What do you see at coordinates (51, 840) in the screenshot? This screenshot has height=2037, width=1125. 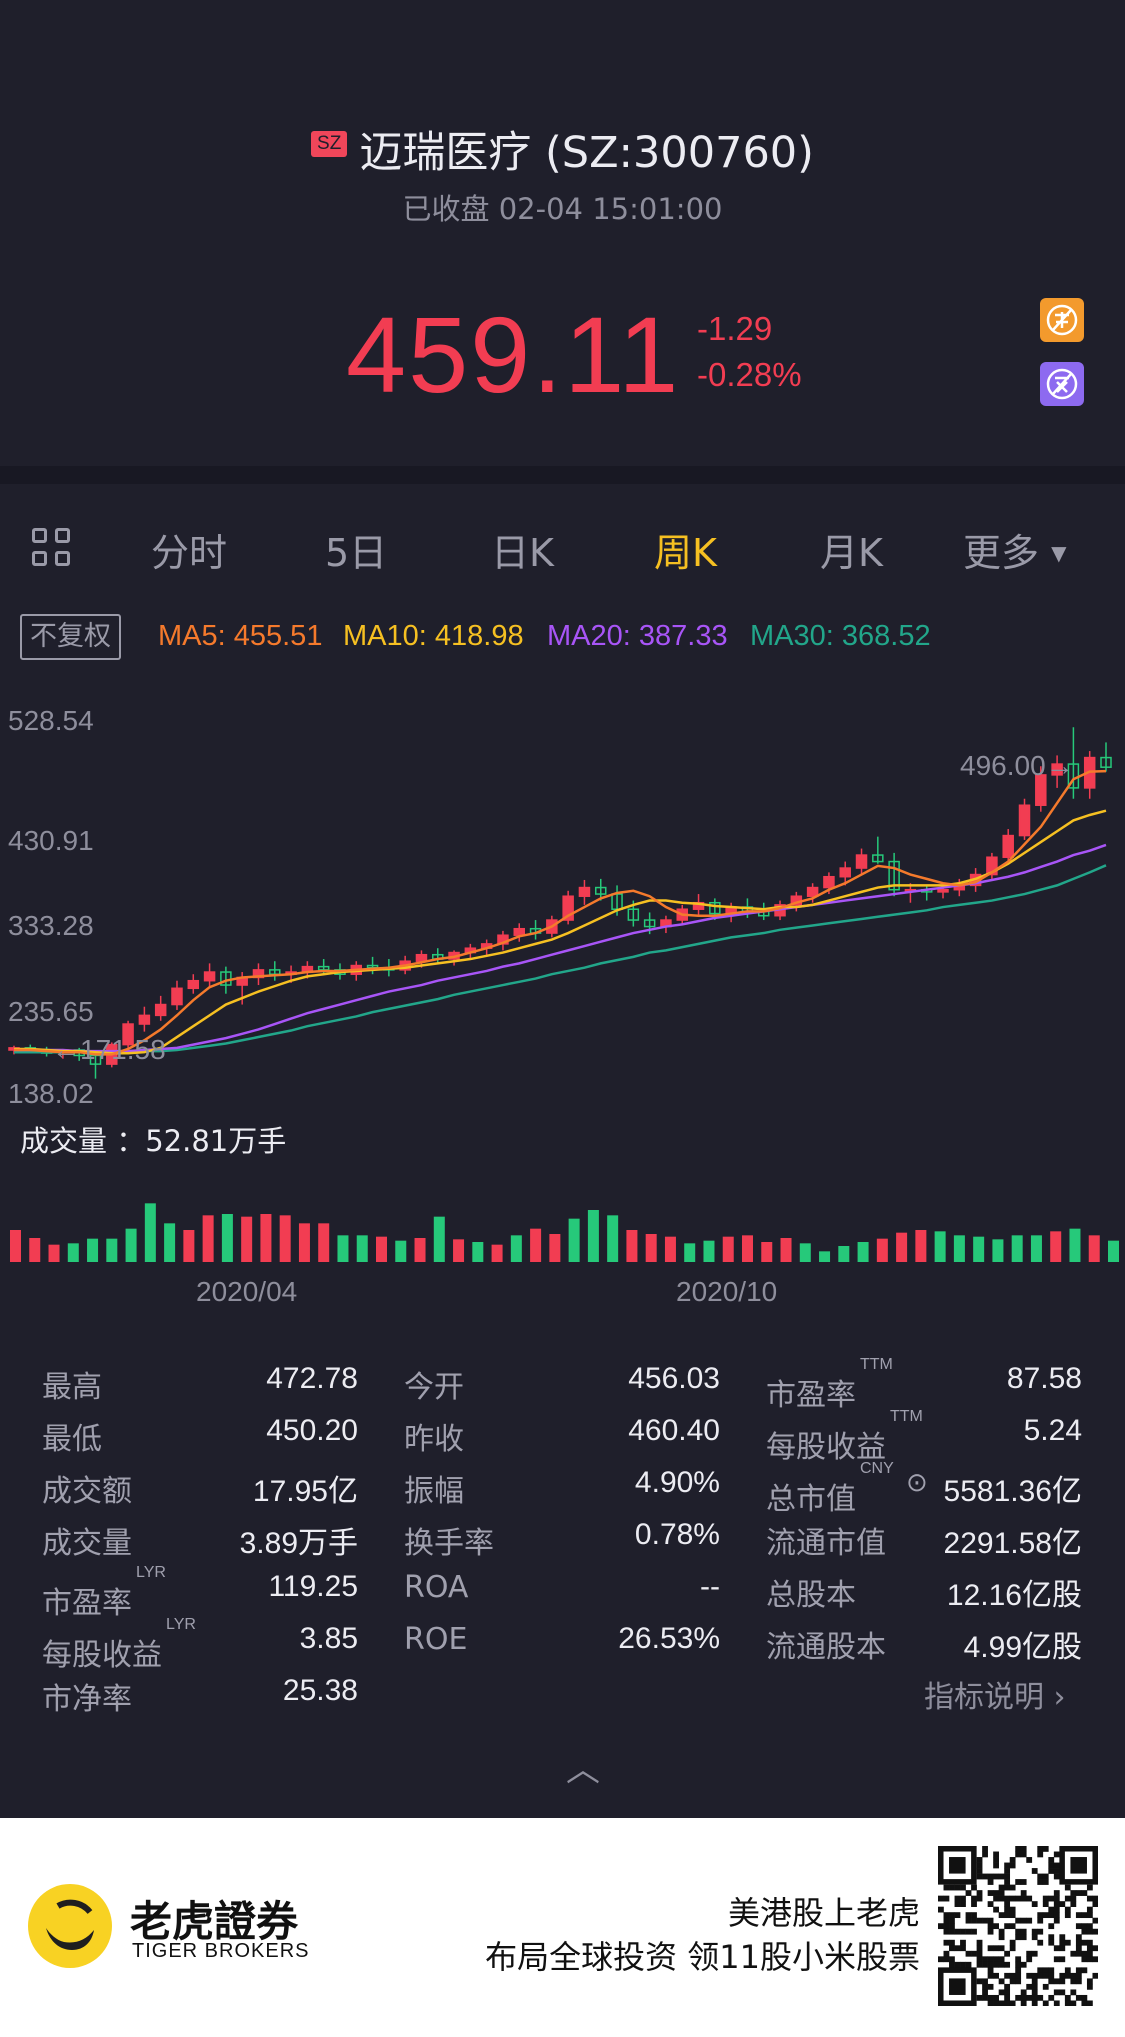 I see `y-tick-label: 430.91` at bounding box center [51, 840].